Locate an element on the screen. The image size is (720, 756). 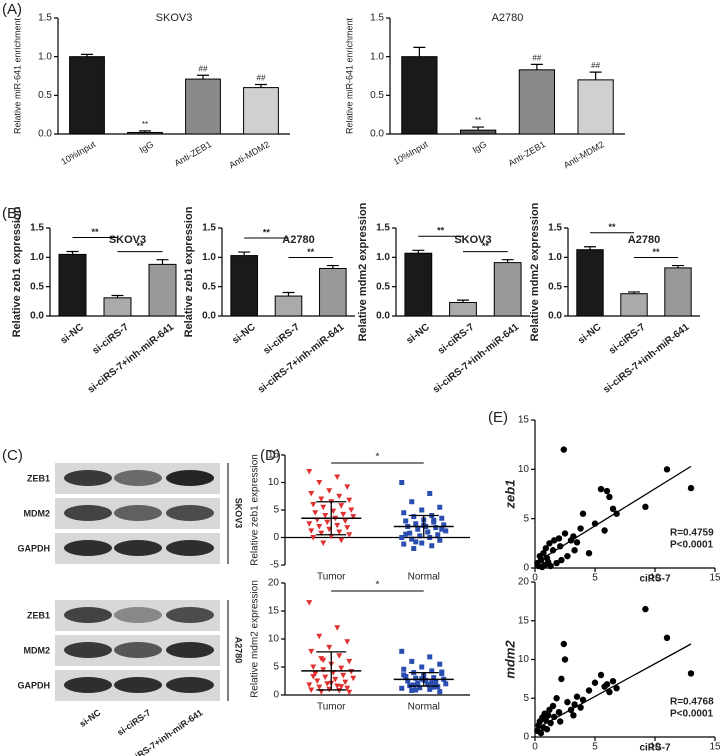
y-axis-label: Relative mdm2 expression is located at coordinates (255, 639).